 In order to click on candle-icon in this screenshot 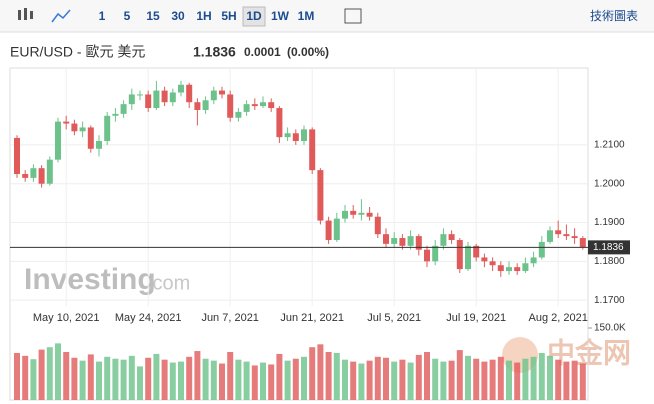, I will do `click(25, 14)`.